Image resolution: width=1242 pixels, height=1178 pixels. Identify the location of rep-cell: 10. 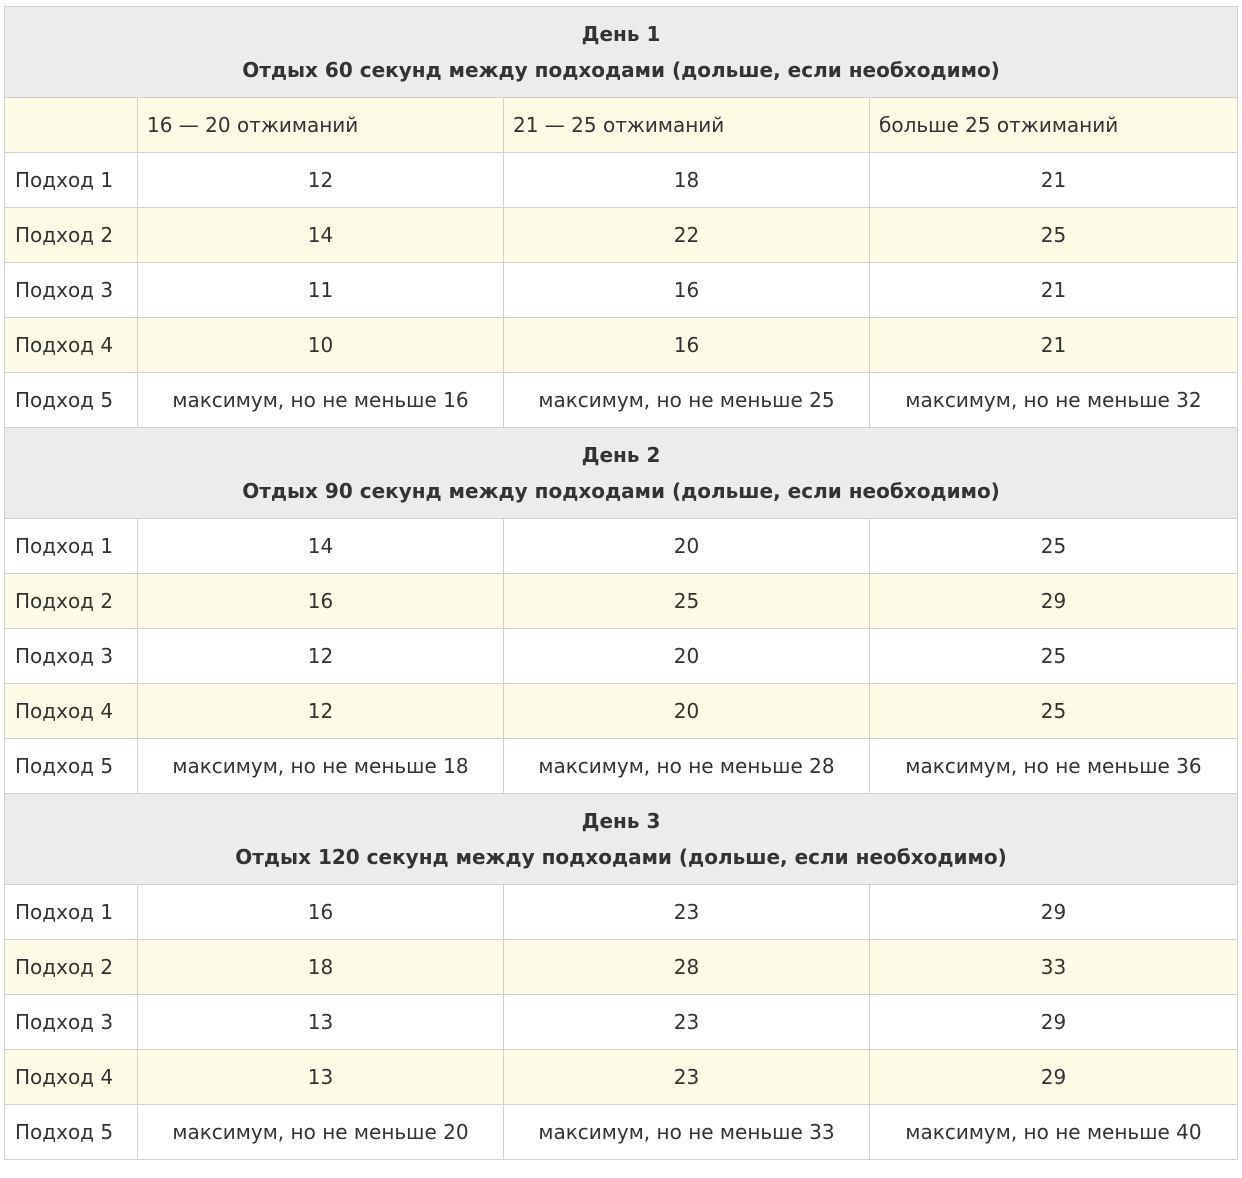
(320, 345).